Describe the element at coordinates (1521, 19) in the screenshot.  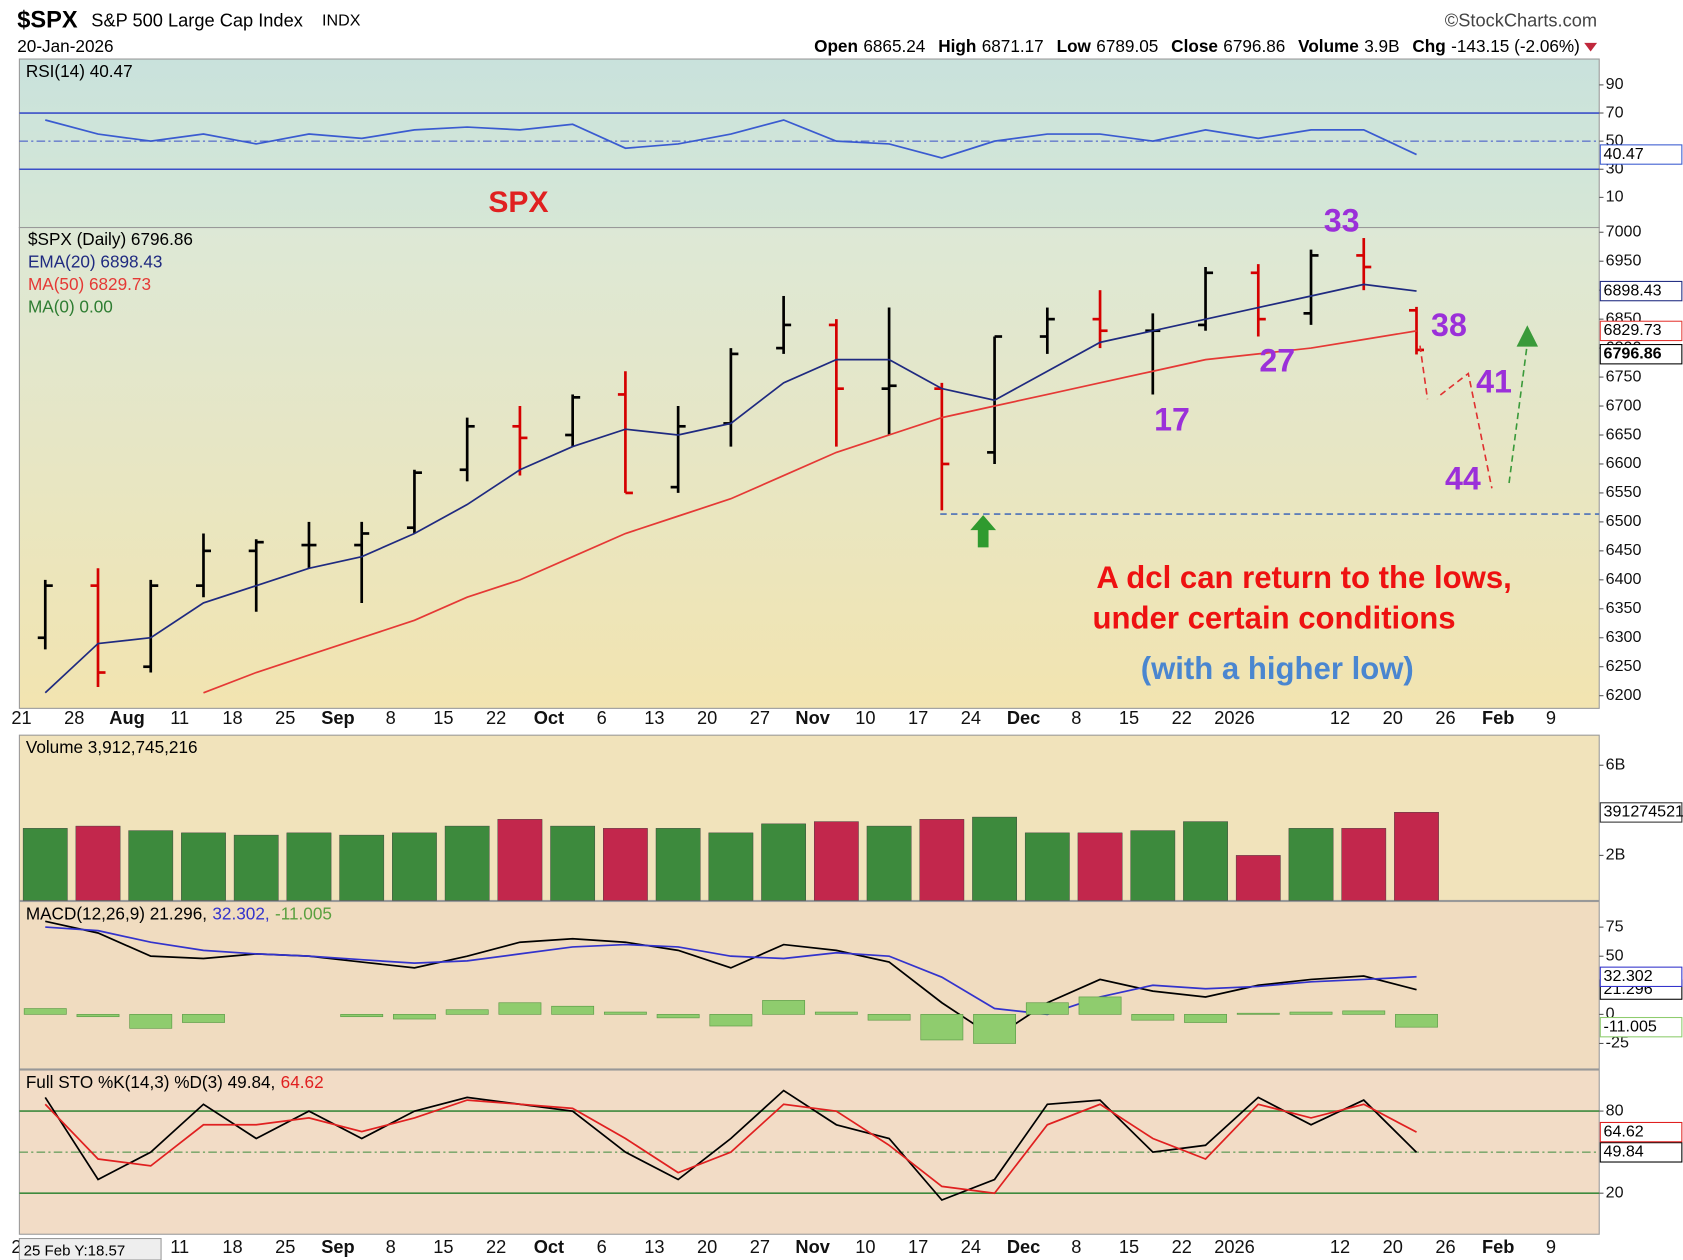
I see `source: ©StockCharts.com` at that location.